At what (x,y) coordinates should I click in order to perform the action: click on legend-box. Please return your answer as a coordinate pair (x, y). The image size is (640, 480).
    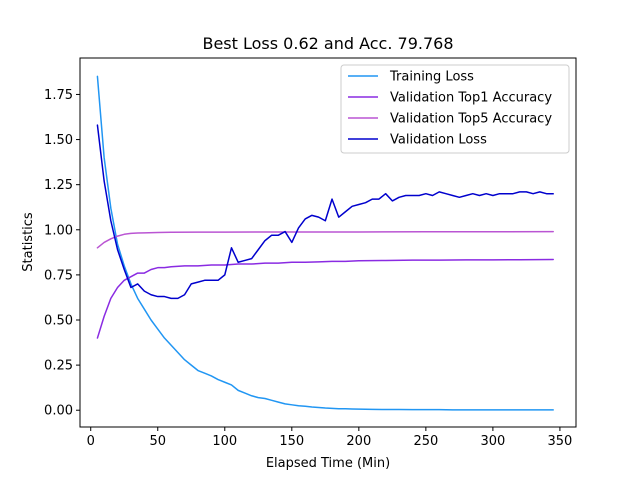
    Looking at the image, I should click on (455, 109).